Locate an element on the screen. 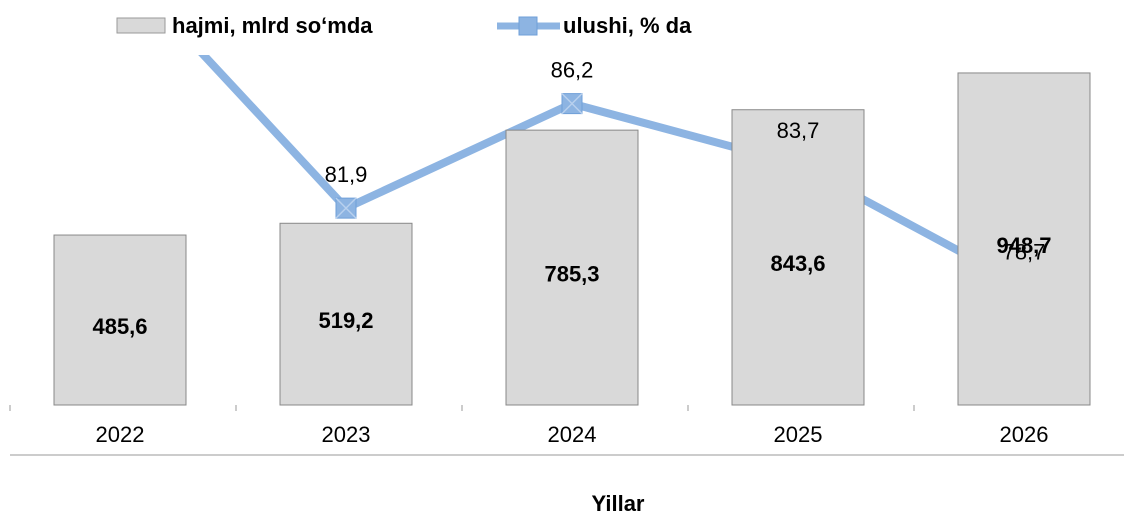  line-label: 78,7 is located at coordinates (1024, 252).